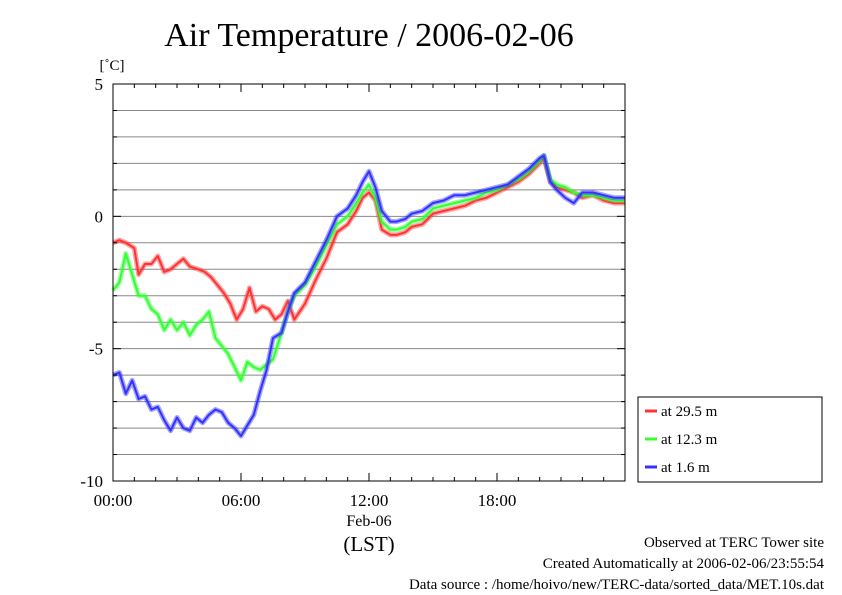 The image size is (842, 595). I want to click on footer-site-note: Observed at TERC Tower site, so click(733, 543).